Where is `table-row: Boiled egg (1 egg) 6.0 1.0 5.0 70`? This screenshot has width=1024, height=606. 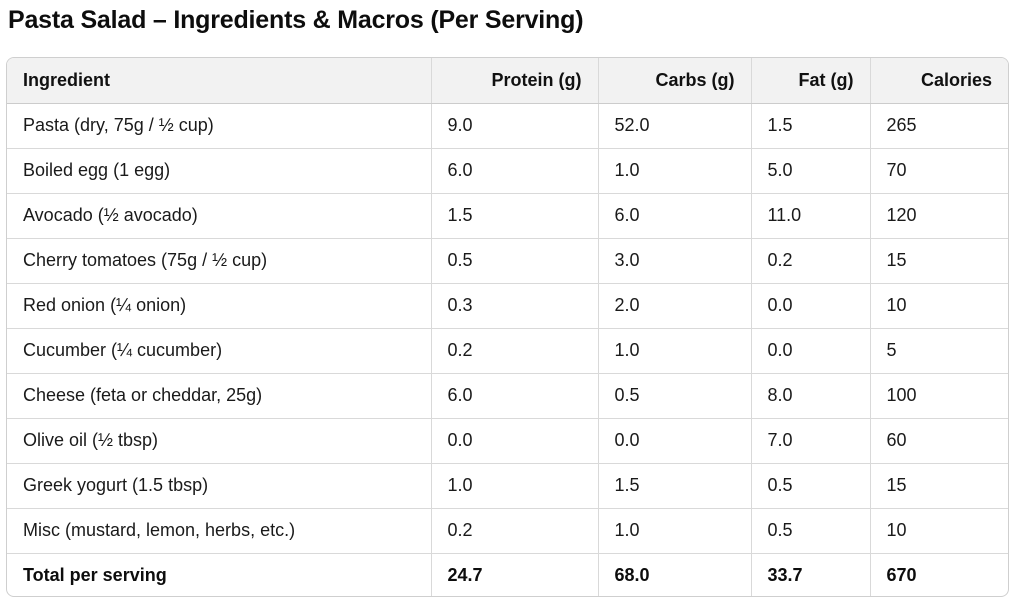
table-row: Boiled egg (1 egg) 6.0 1.0 5.0 70 is located at coordinates (507, 171).